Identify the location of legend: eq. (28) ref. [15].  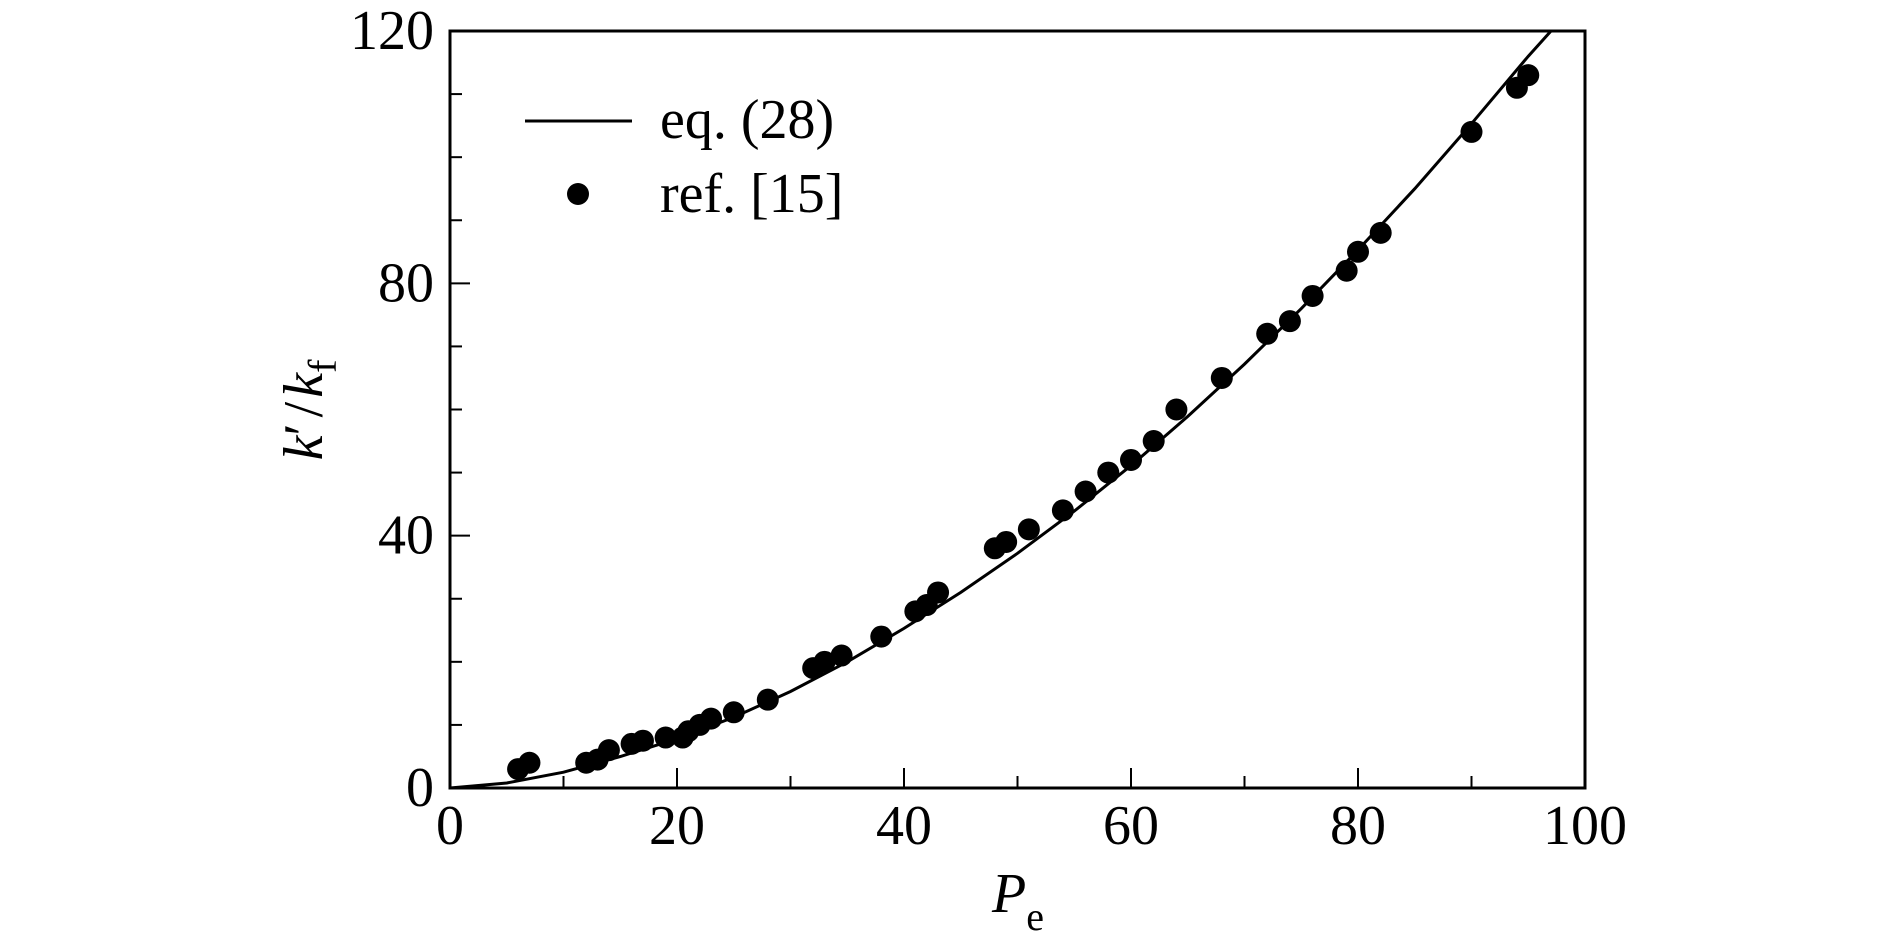
(684, 157).